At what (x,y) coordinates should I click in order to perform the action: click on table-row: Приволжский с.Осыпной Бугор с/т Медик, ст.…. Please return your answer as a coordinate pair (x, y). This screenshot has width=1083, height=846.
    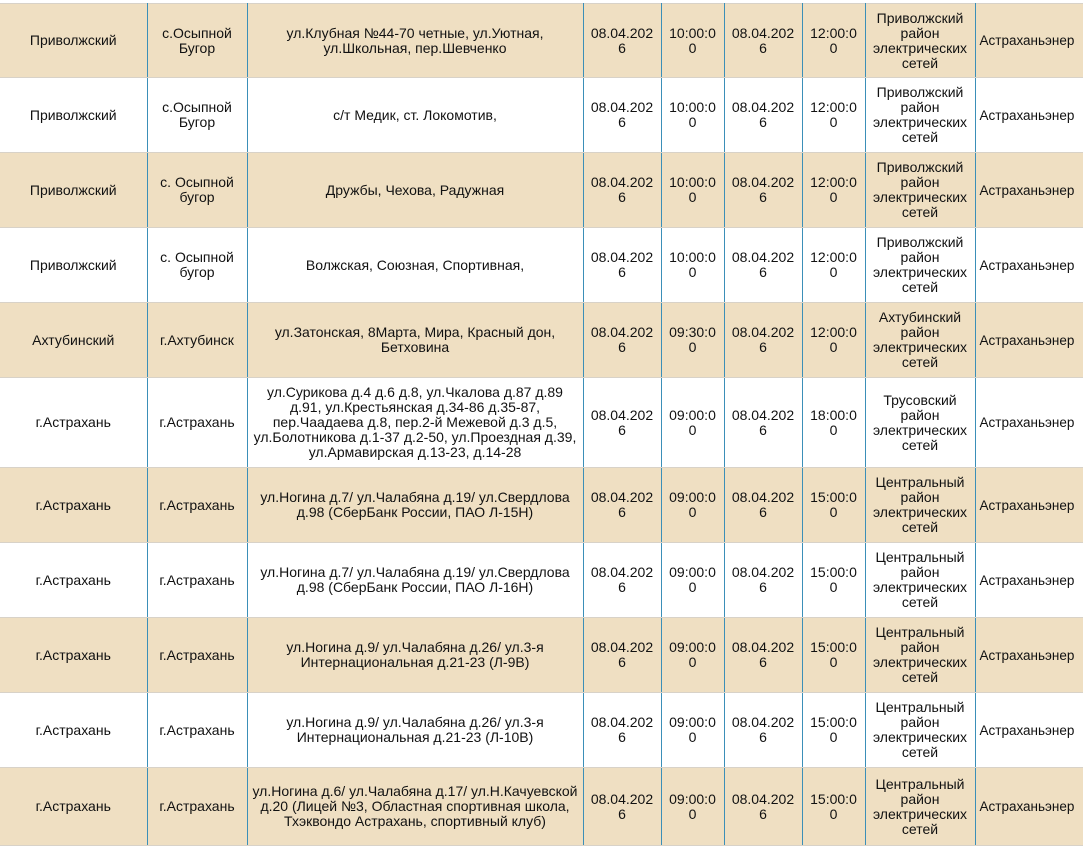
    Looking at the image, I should click on (541, 115).